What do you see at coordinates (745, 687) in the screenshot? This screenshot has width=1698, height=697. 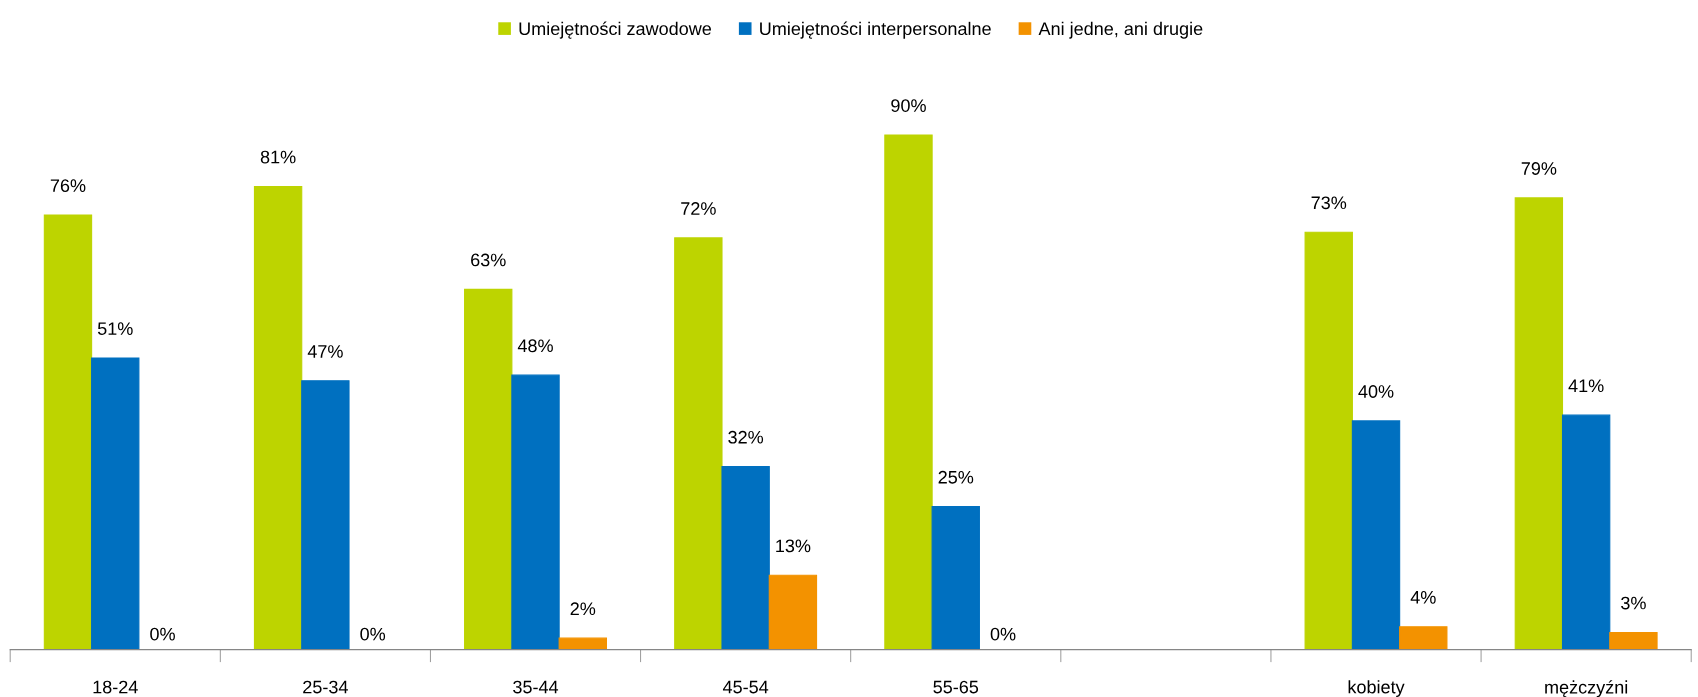 I see `x-tick-label: 45-54` at bounding box center [745, 687].